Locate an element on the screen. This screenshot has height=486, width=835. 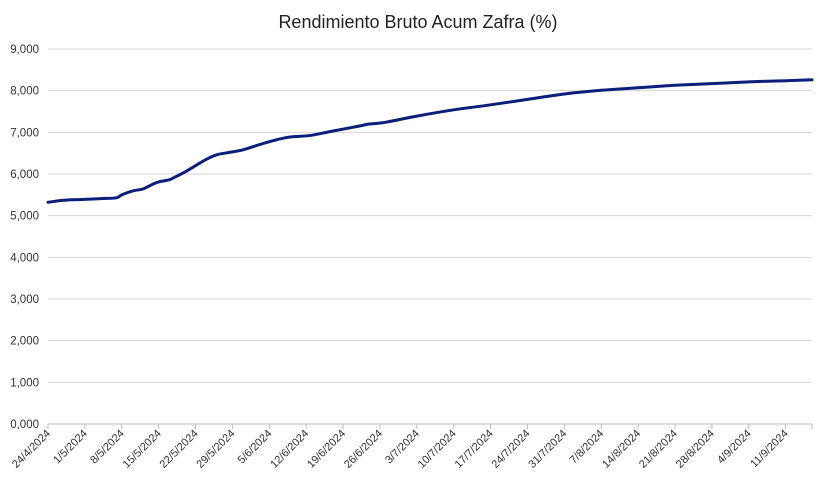
x-tick-label: 29/5/2024 is located at coordinates (215, 449).